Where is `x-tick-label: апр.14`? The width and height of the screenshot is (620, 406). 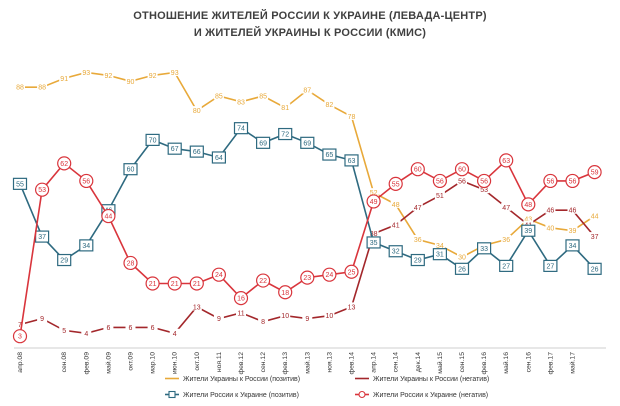
x-tick-label: апр.14 is located at coordinates (374, 362).